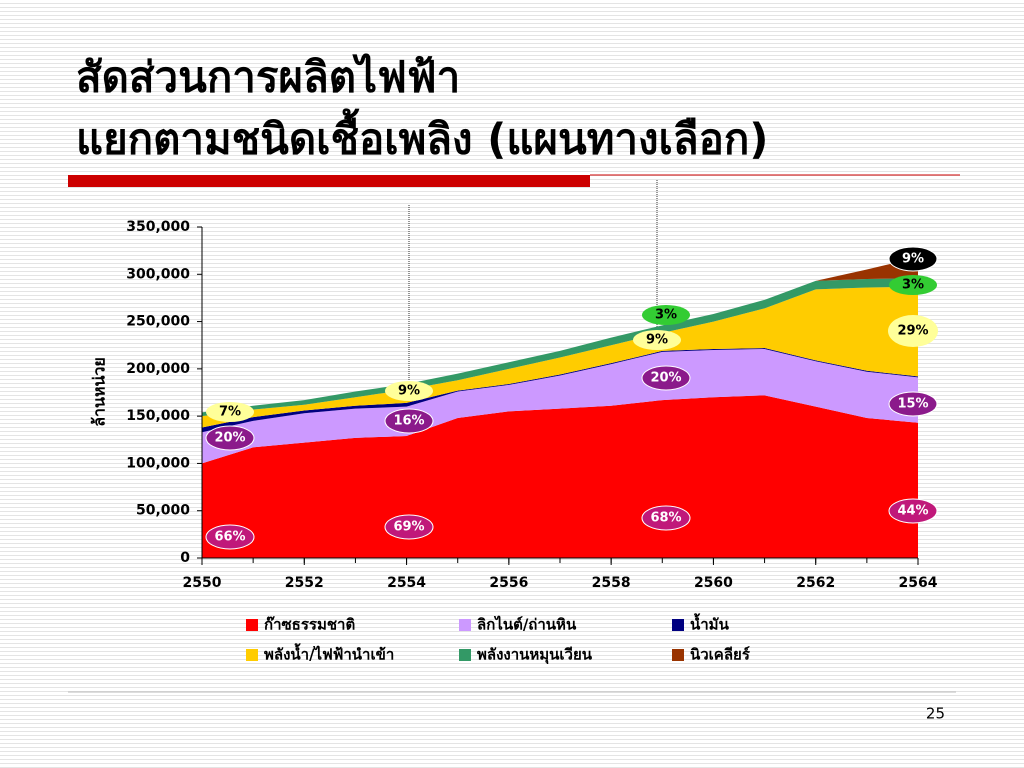 The height and width of the screenshot is (768, 1024). What do you see at coordinates (158, 227) in the screenshot?
I see `y-tick-label: 350,000` at bounding box center [158, 227].